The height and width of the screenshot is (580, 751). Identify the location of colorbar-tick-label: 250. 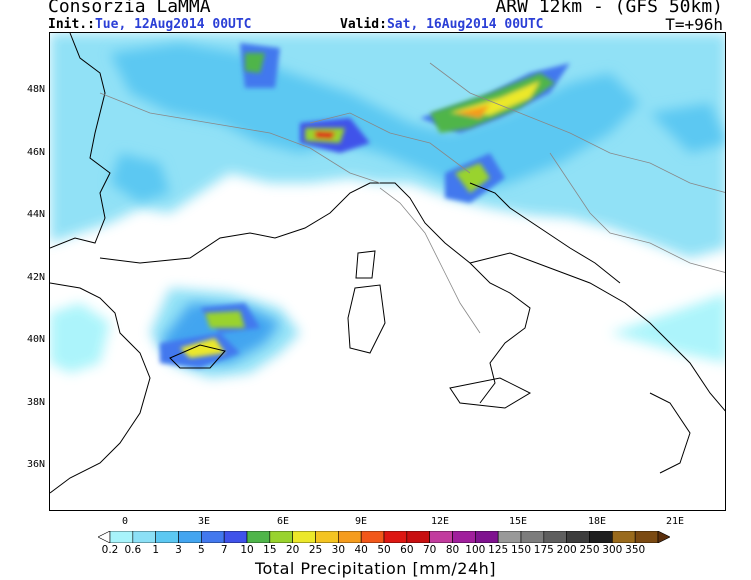
(589, 550).